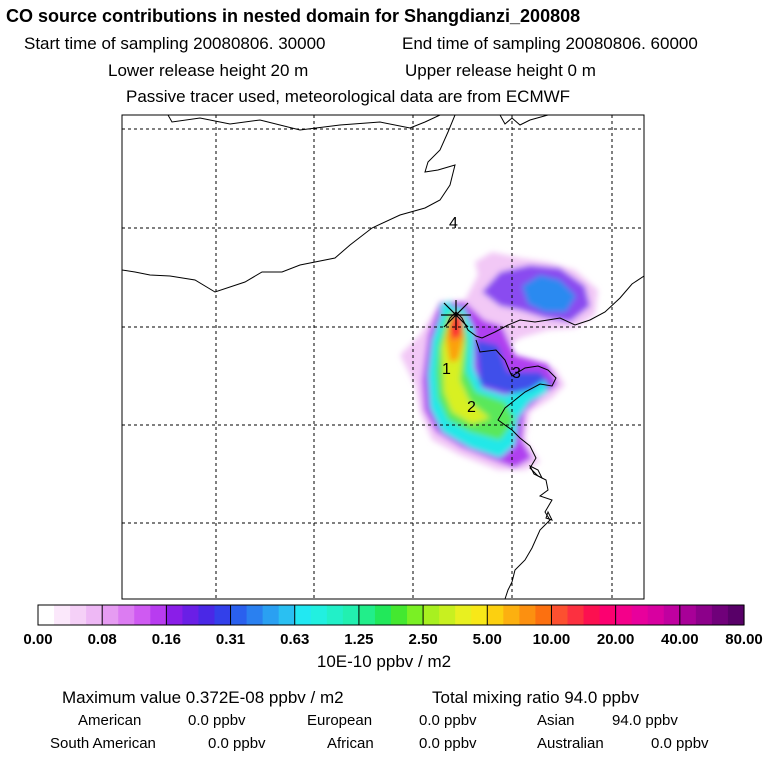 The height and width of the screenshot is (768, 768). What do you see at coordinates (549, 293) in the screenshot?
I see `upper-cyan-core` at bounding box center [549, 293].